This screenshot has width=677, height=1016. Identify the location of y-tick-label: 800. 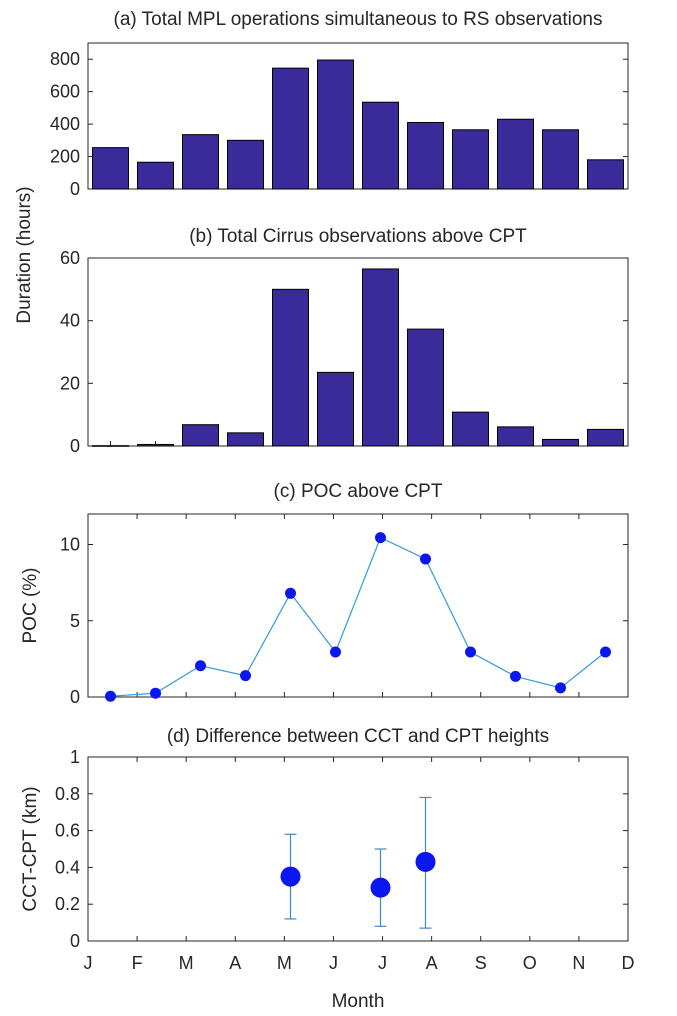
(65, 59).